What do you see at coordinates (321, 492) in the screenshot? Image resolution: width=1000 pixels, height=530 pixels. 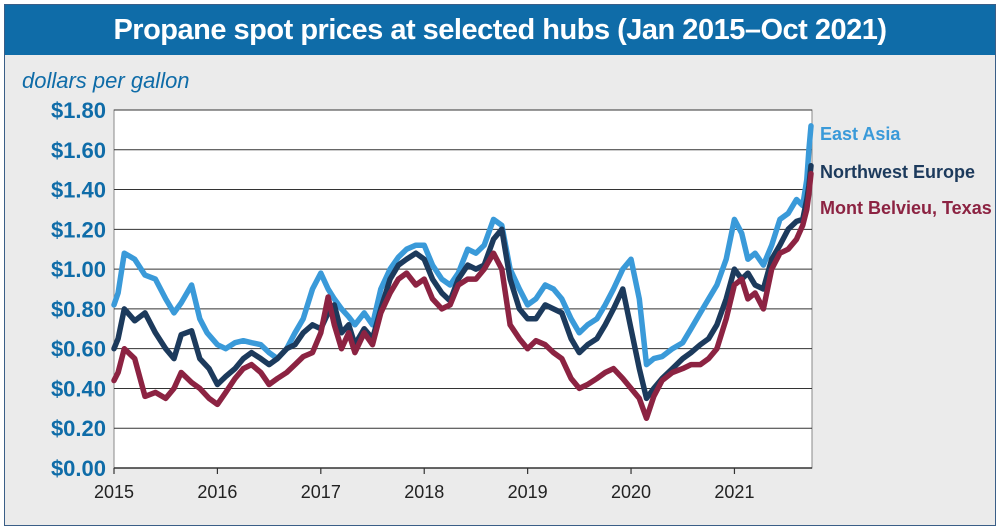 I see `x-tick-label: 2017` at bounding box center [321, 492].